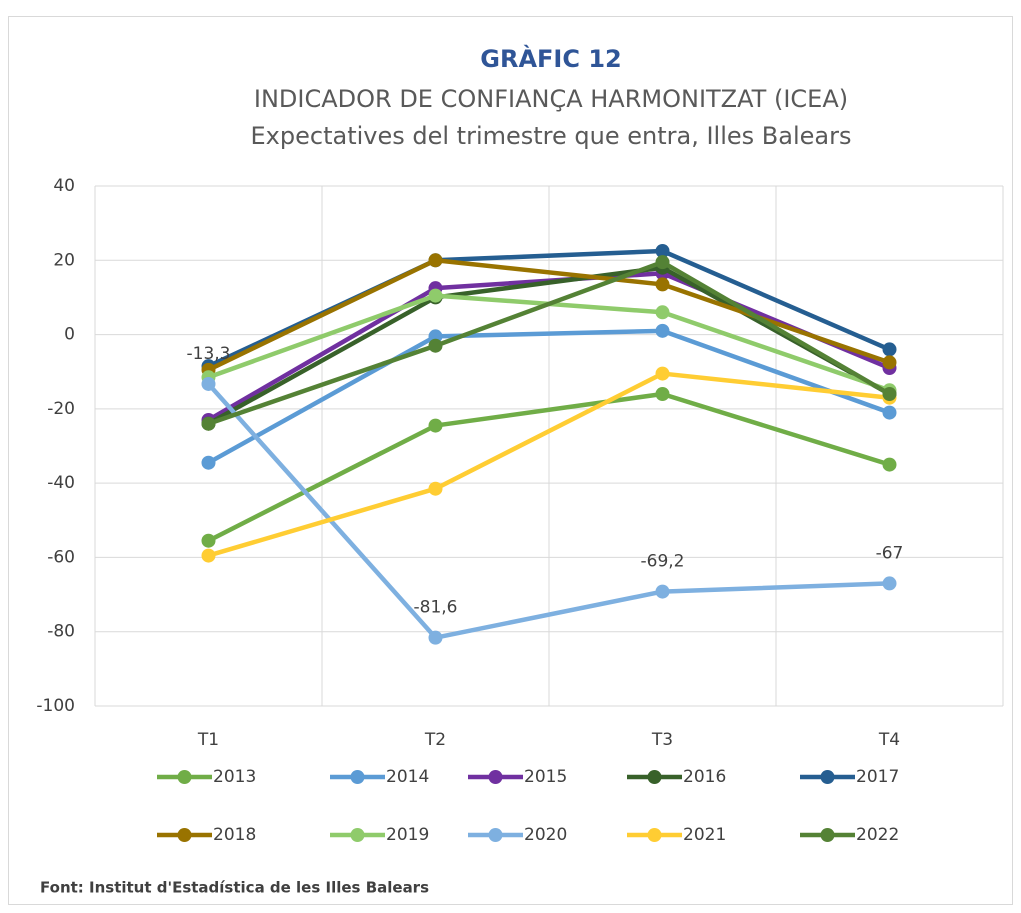  Describe the element at coordinates (436, 608) in the screenshot. I see `data-label: -81,6` at that location.